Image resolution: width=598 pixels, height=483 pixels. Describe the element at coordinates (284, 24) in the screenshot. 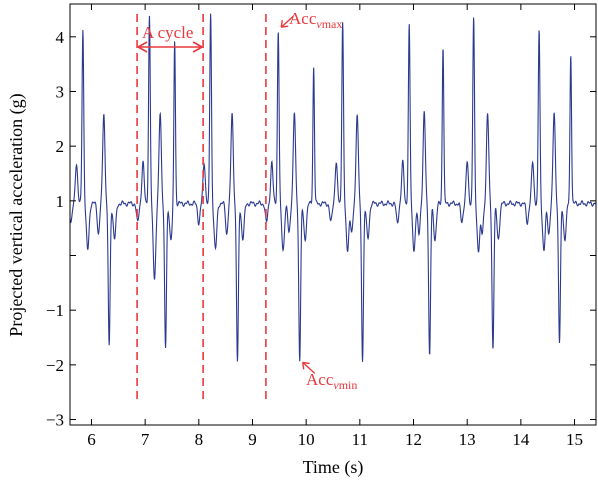

I see `max-pointer-head` at that location.